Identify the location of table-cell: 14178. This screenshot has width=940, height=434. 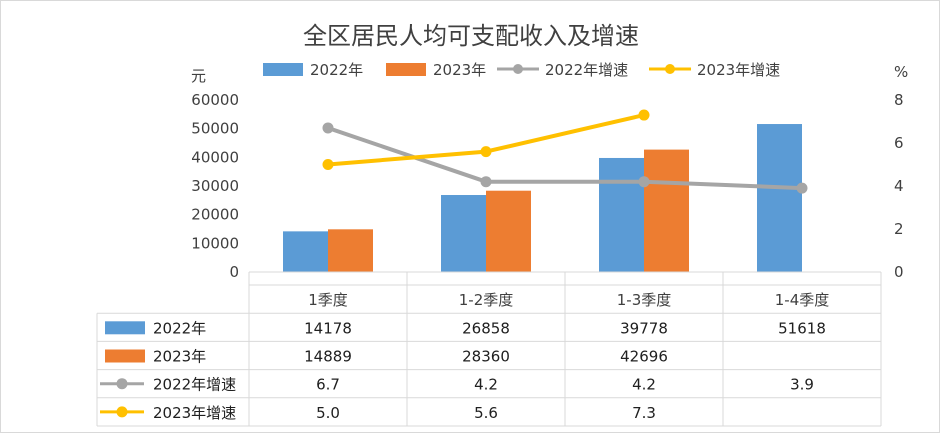
(328, 328).